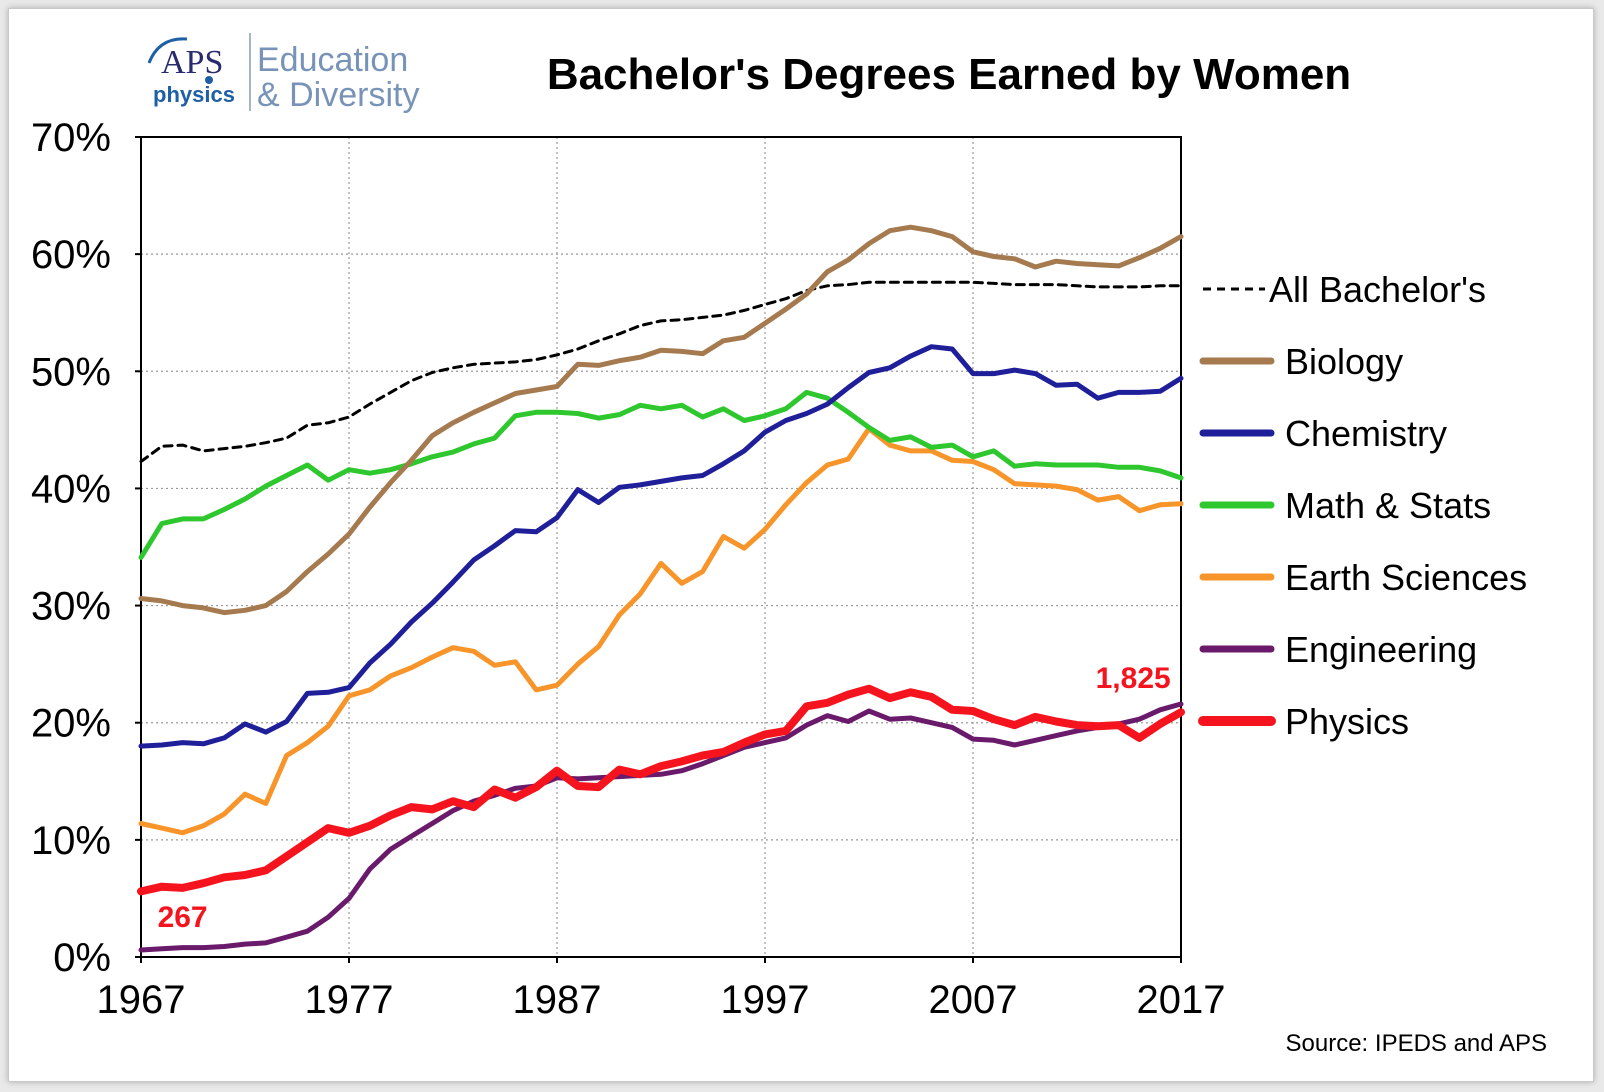 Image resolution: width=1604 pixels, height=1092 pixels. I want to click on logo-line1: Education, so click(332, 60).